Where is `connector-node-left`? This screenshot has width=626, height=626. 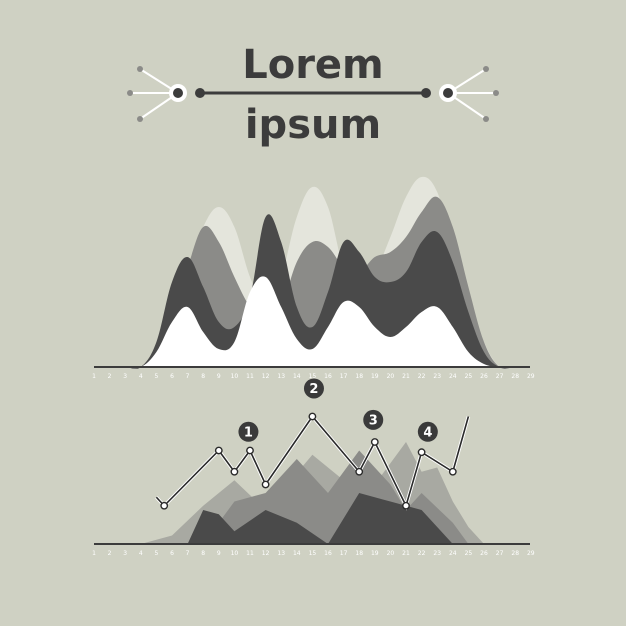
connector-node-left is located at coordinates (200, 93).